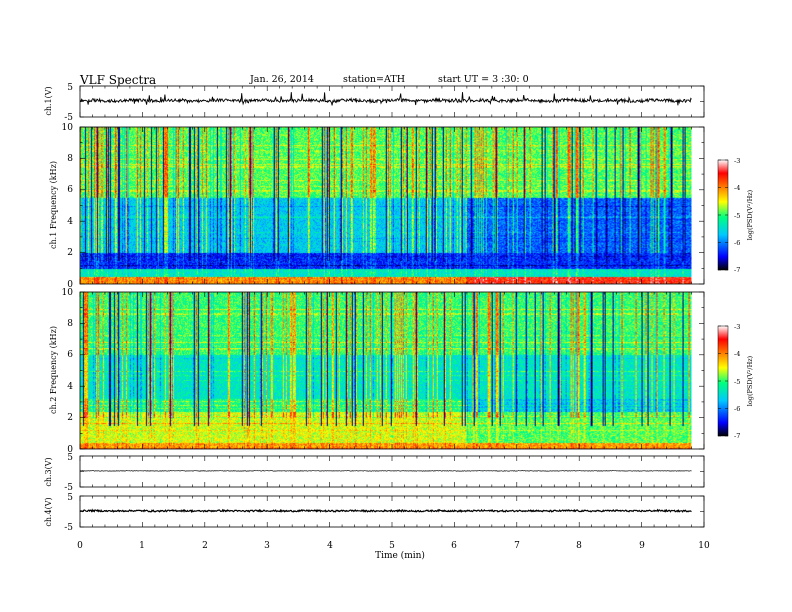 This screenshot has width=792, height=612. I want to click on ch3-waveform-ytick-top: 5, so click(70, 458).